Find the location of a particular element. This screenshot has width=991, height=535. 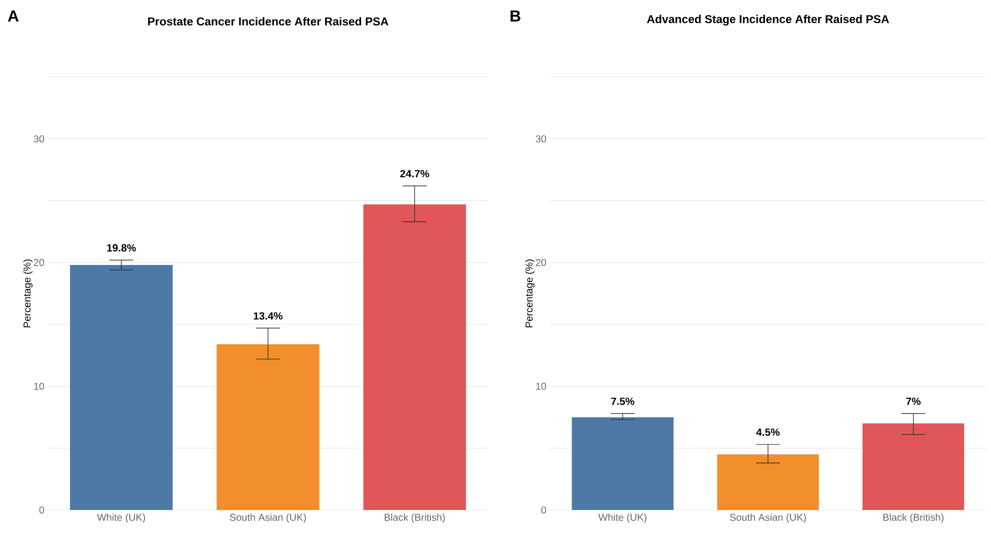

text: A is located at coordinates (13, 16).